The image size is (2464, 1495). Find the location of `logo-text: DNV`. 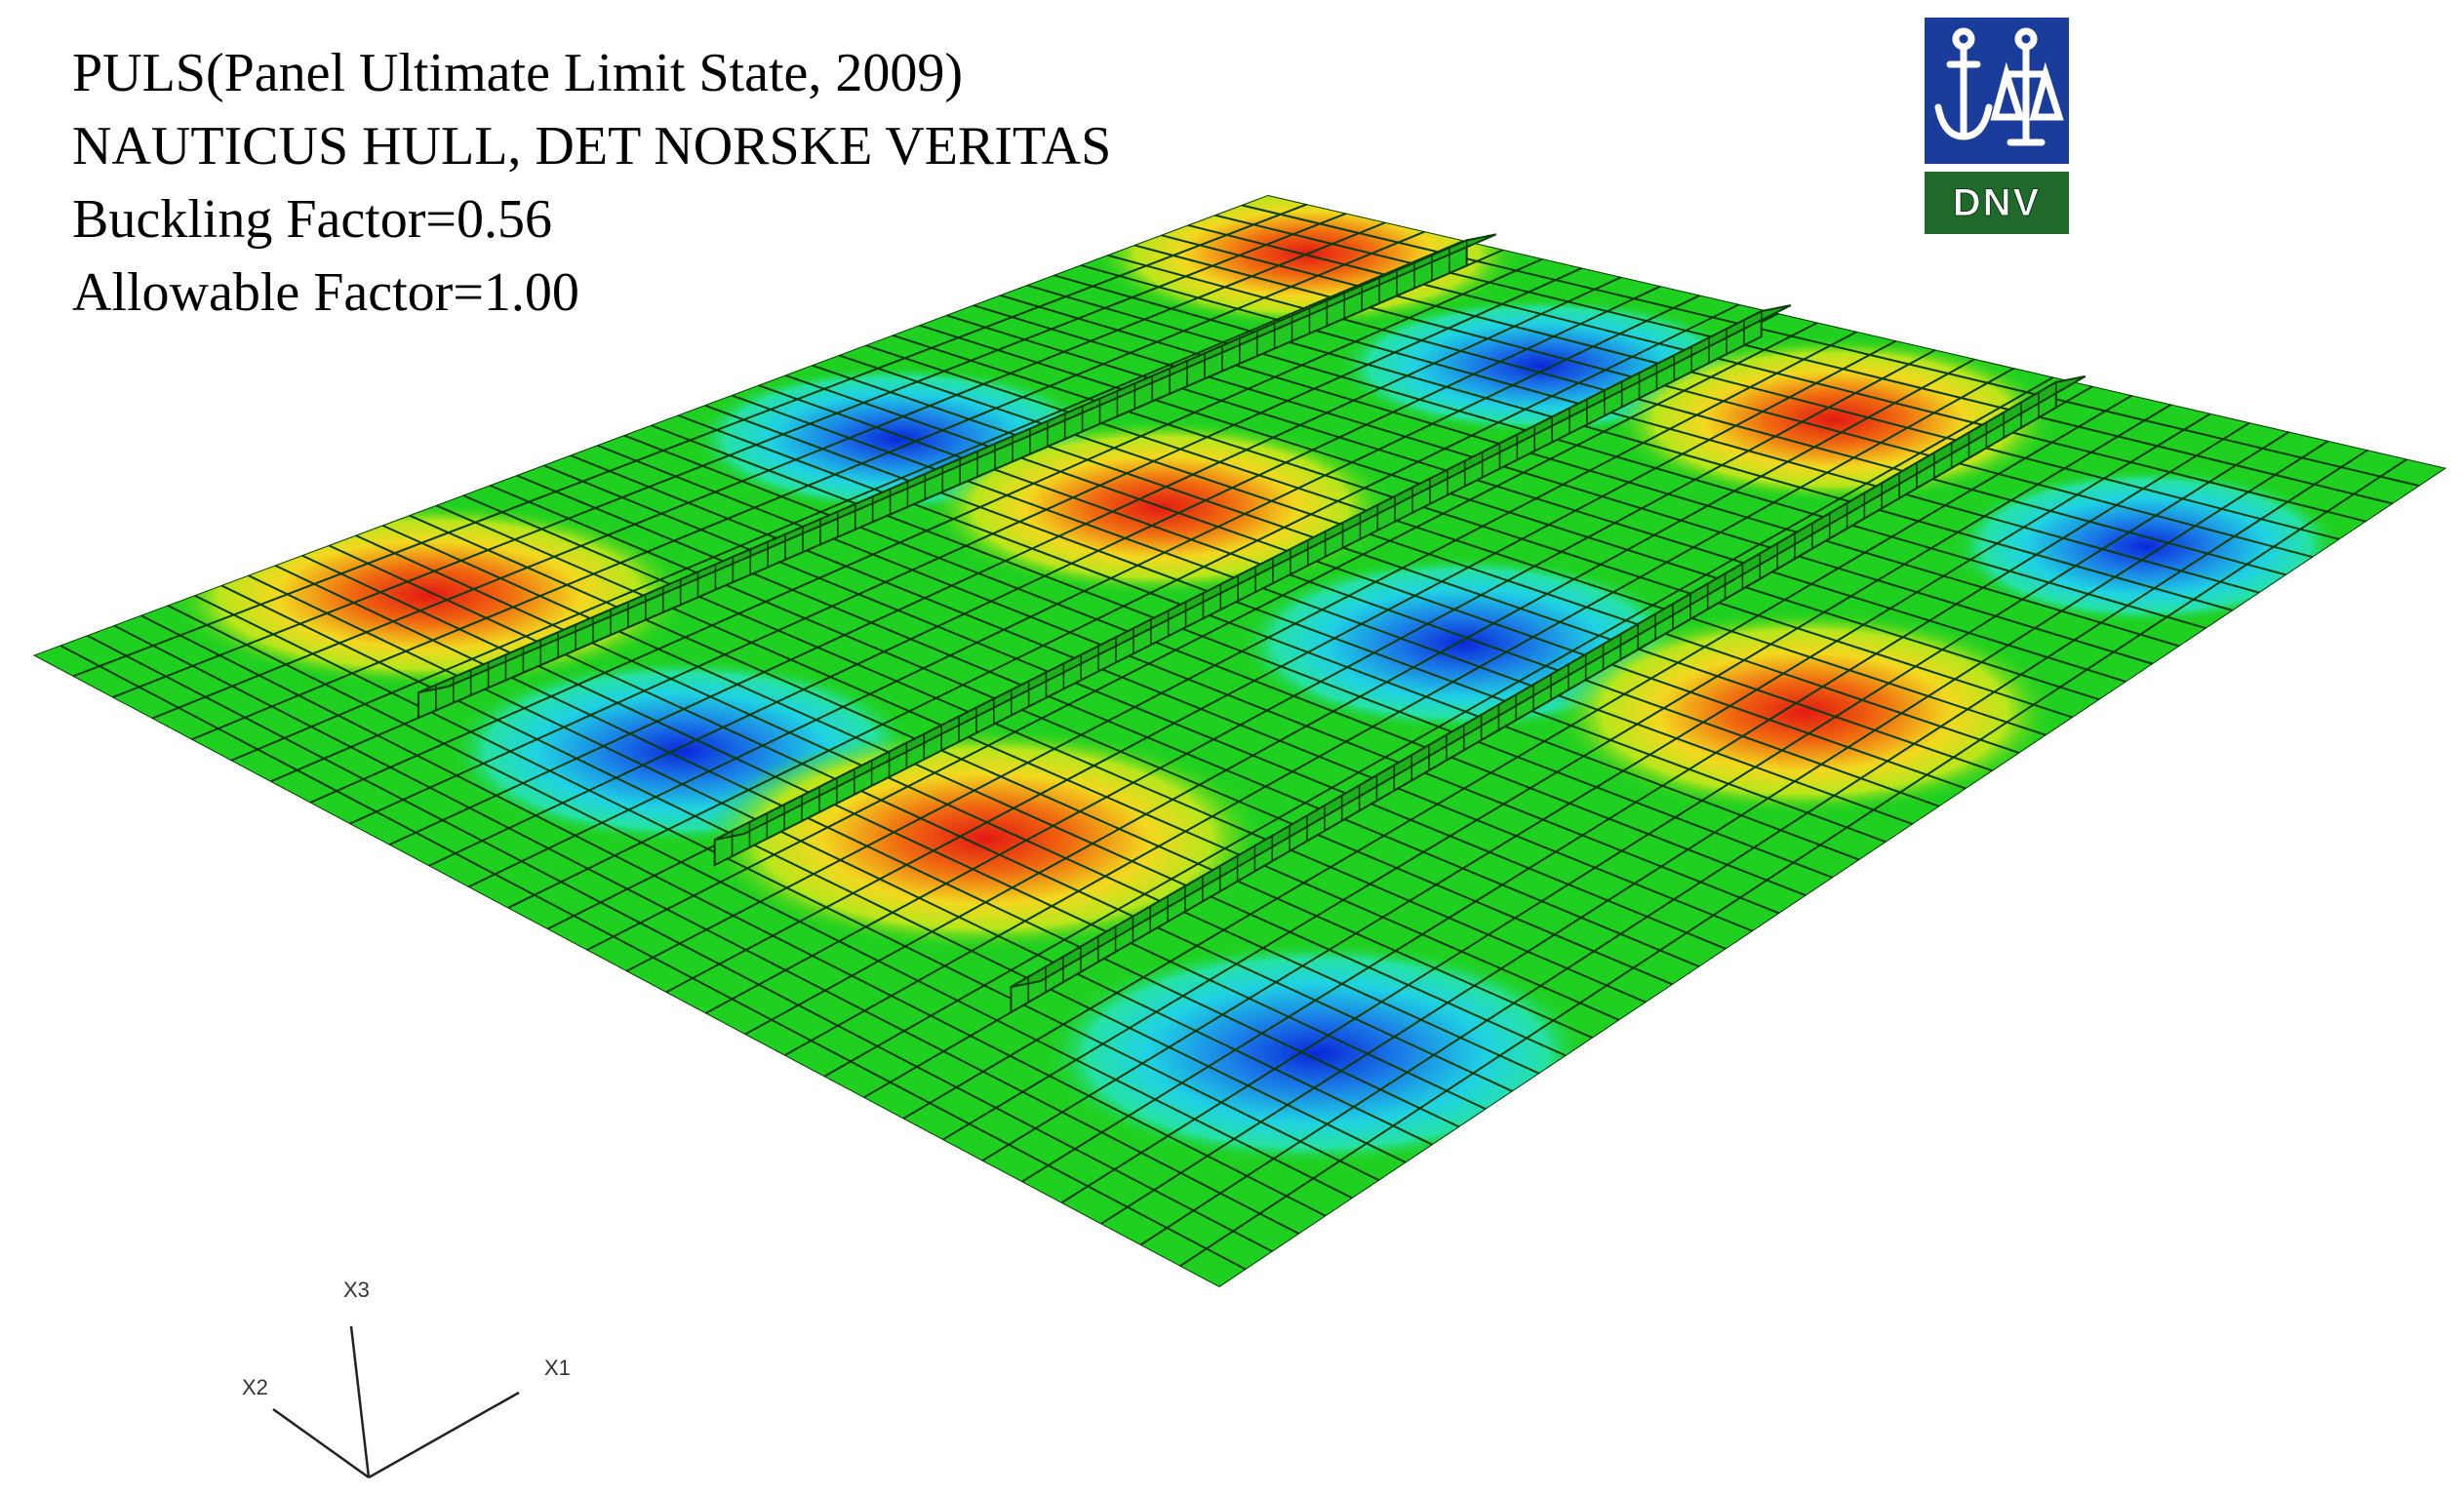

logo-text: DNV is located at coordinates (1997, 202).